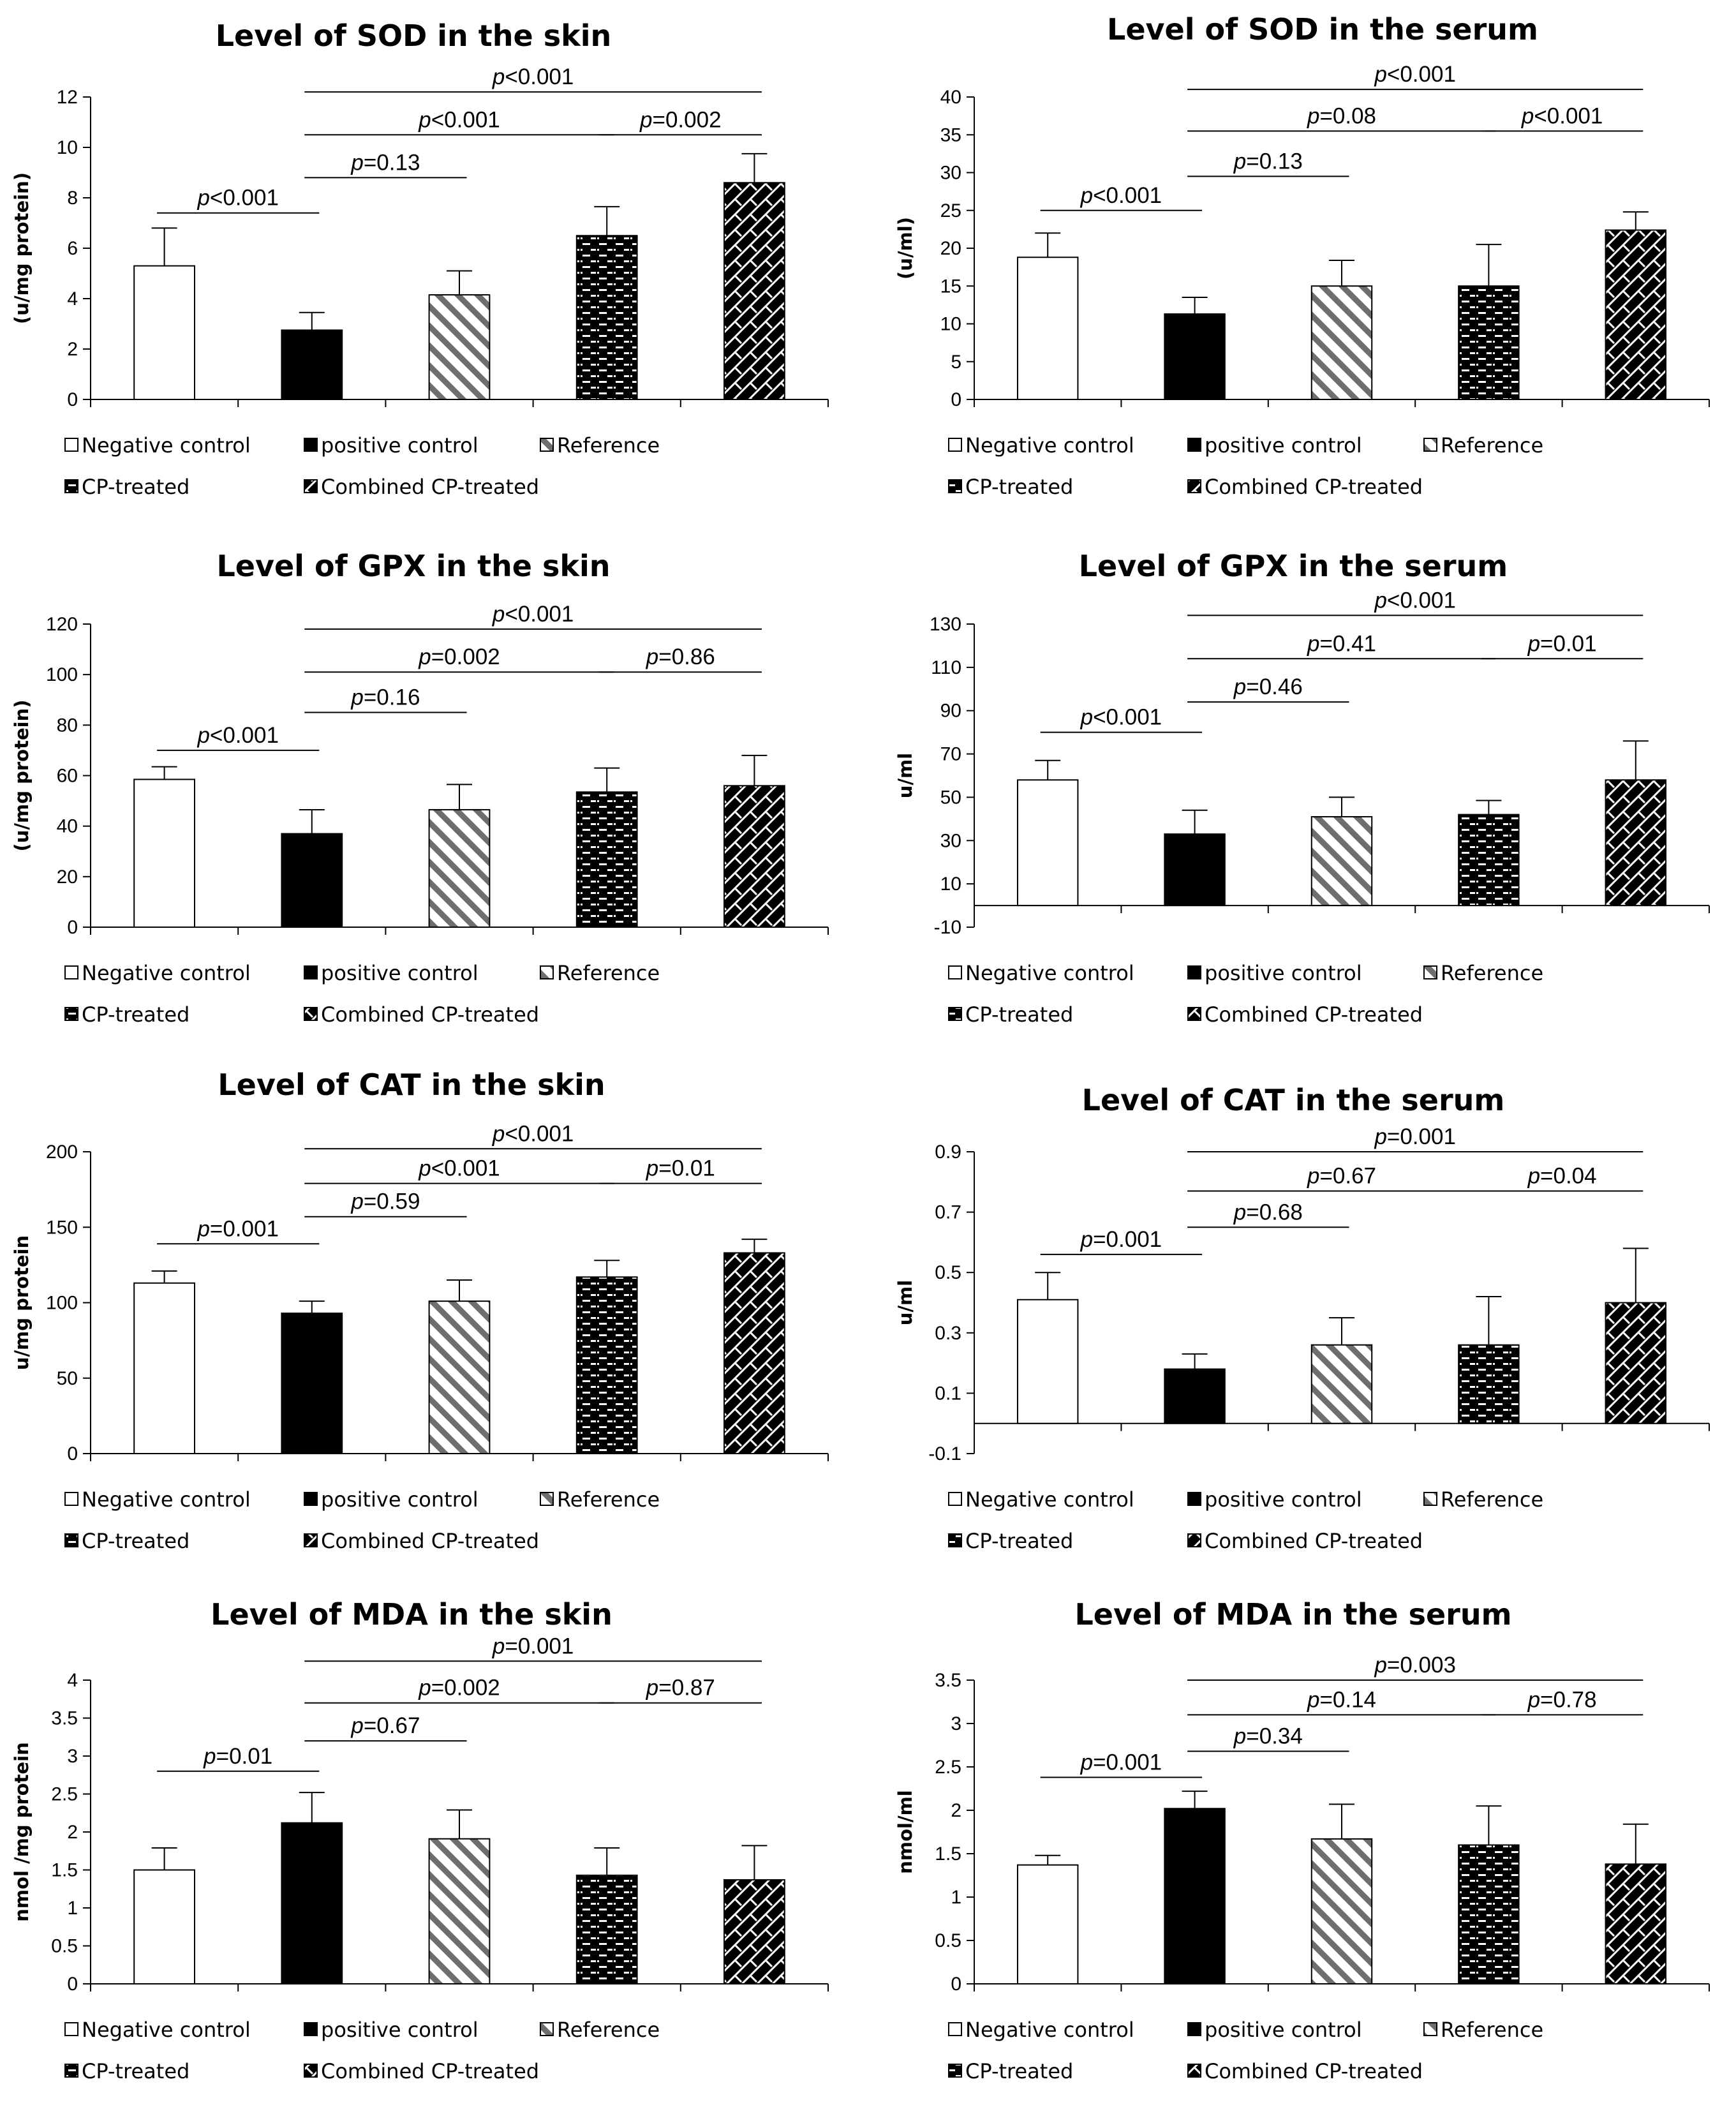  Describe the element at coordinates (1268, 687) in the screenshot. I see `p-value-label: p=0.46` at that location.